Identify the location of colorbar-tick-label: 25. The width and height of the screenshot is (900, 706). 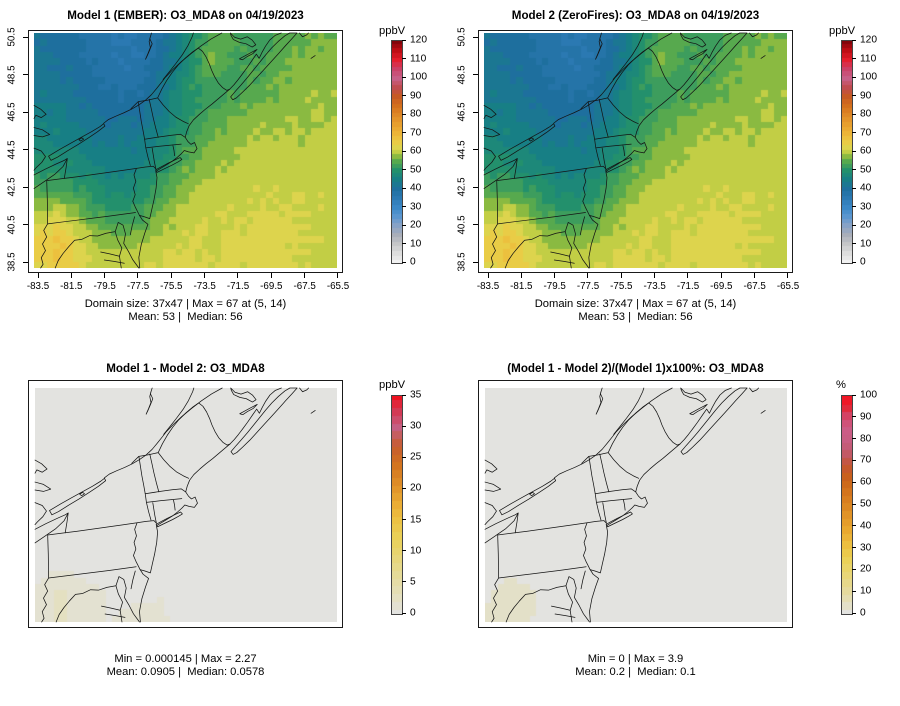
(416, 457).